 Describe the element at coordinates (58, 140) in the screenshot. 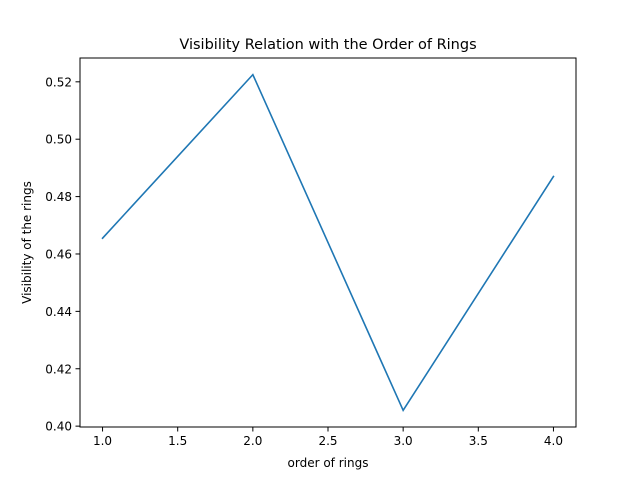

I see `y-tick-label: 0.50` at that location.